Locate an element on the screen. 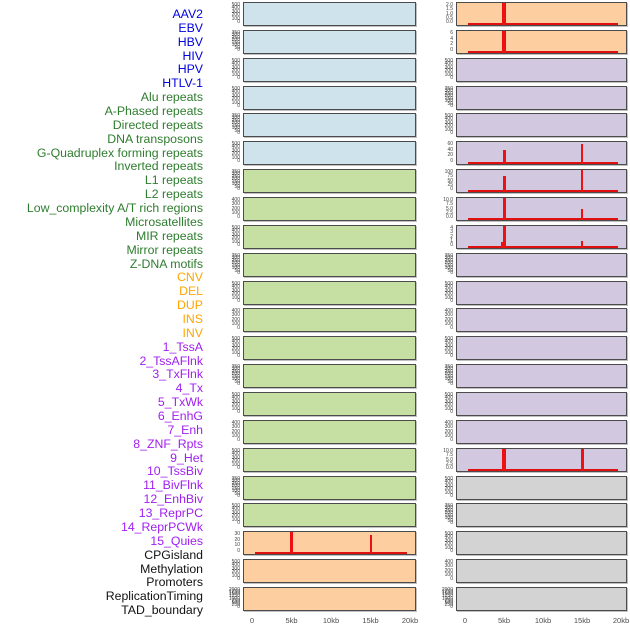  yticks-l1-repeats: 500 400 300 200 100 0 is located at coordinates (222, 348).